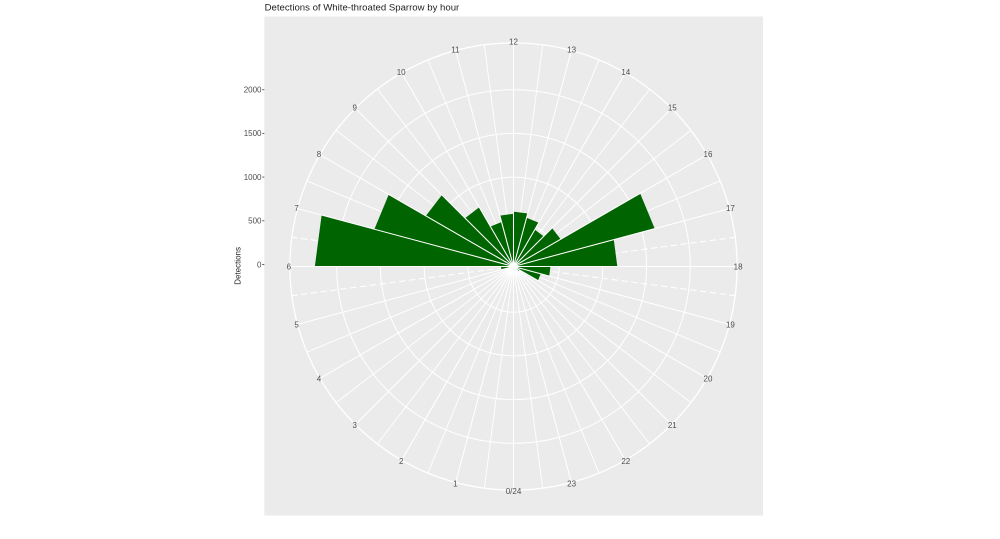 The width and height of the screenshot is (1000, 539). What do you see at coordinates (708, 379) in the screenshot?
I see `svg-text: 20` at bounding box center [708, 379].